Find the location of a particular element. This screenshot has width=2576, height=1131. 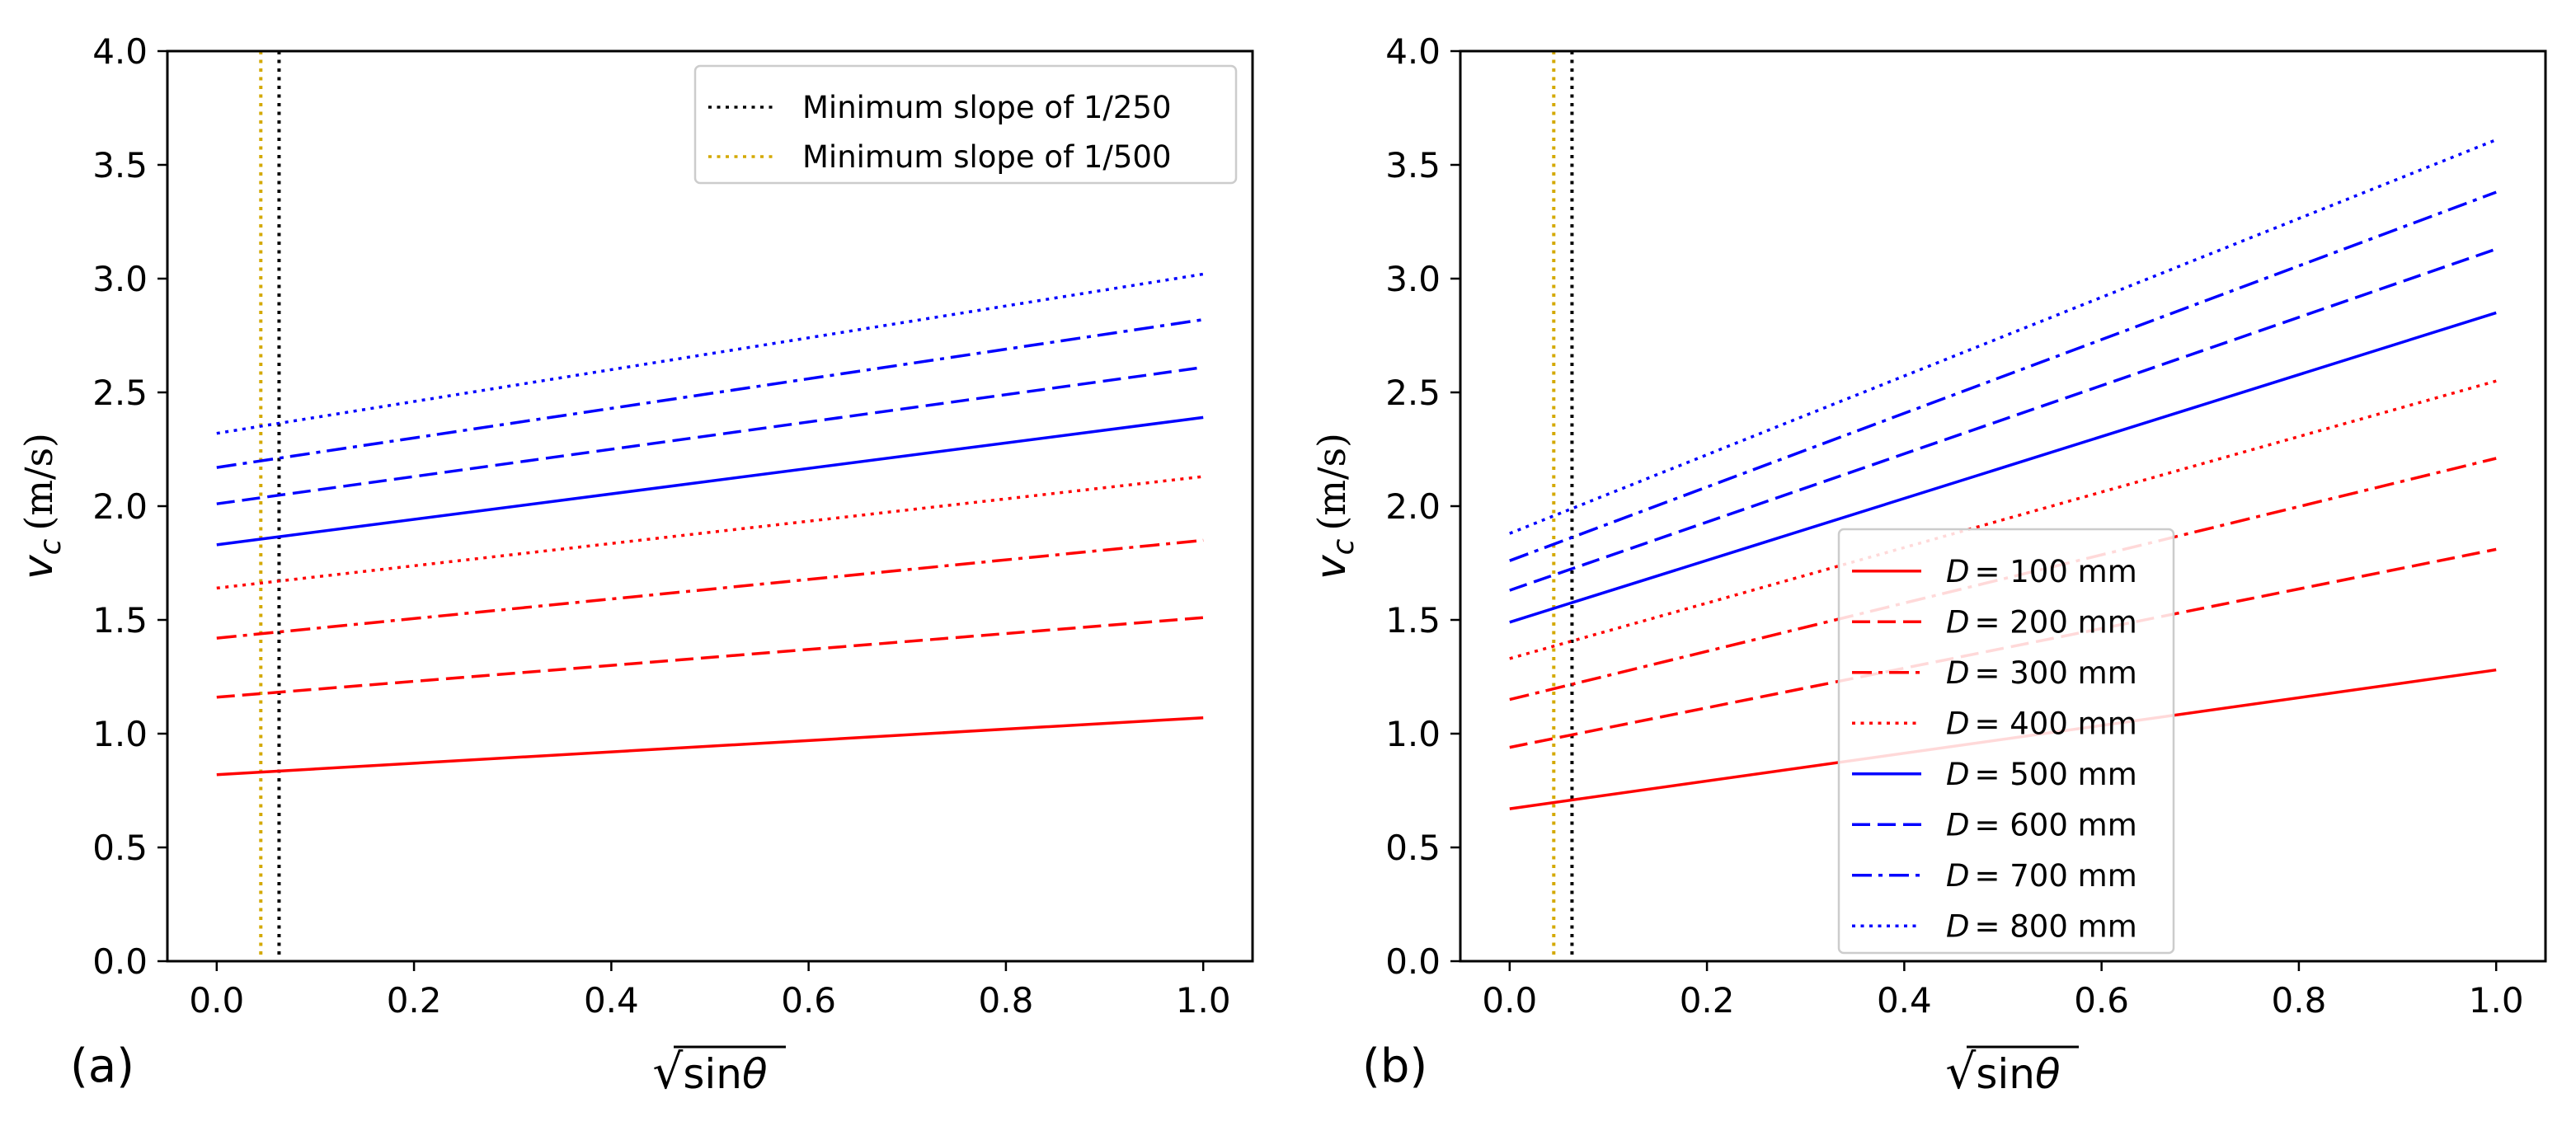

legend-label: D = 400 mm is located at coordinates (2041, 723).